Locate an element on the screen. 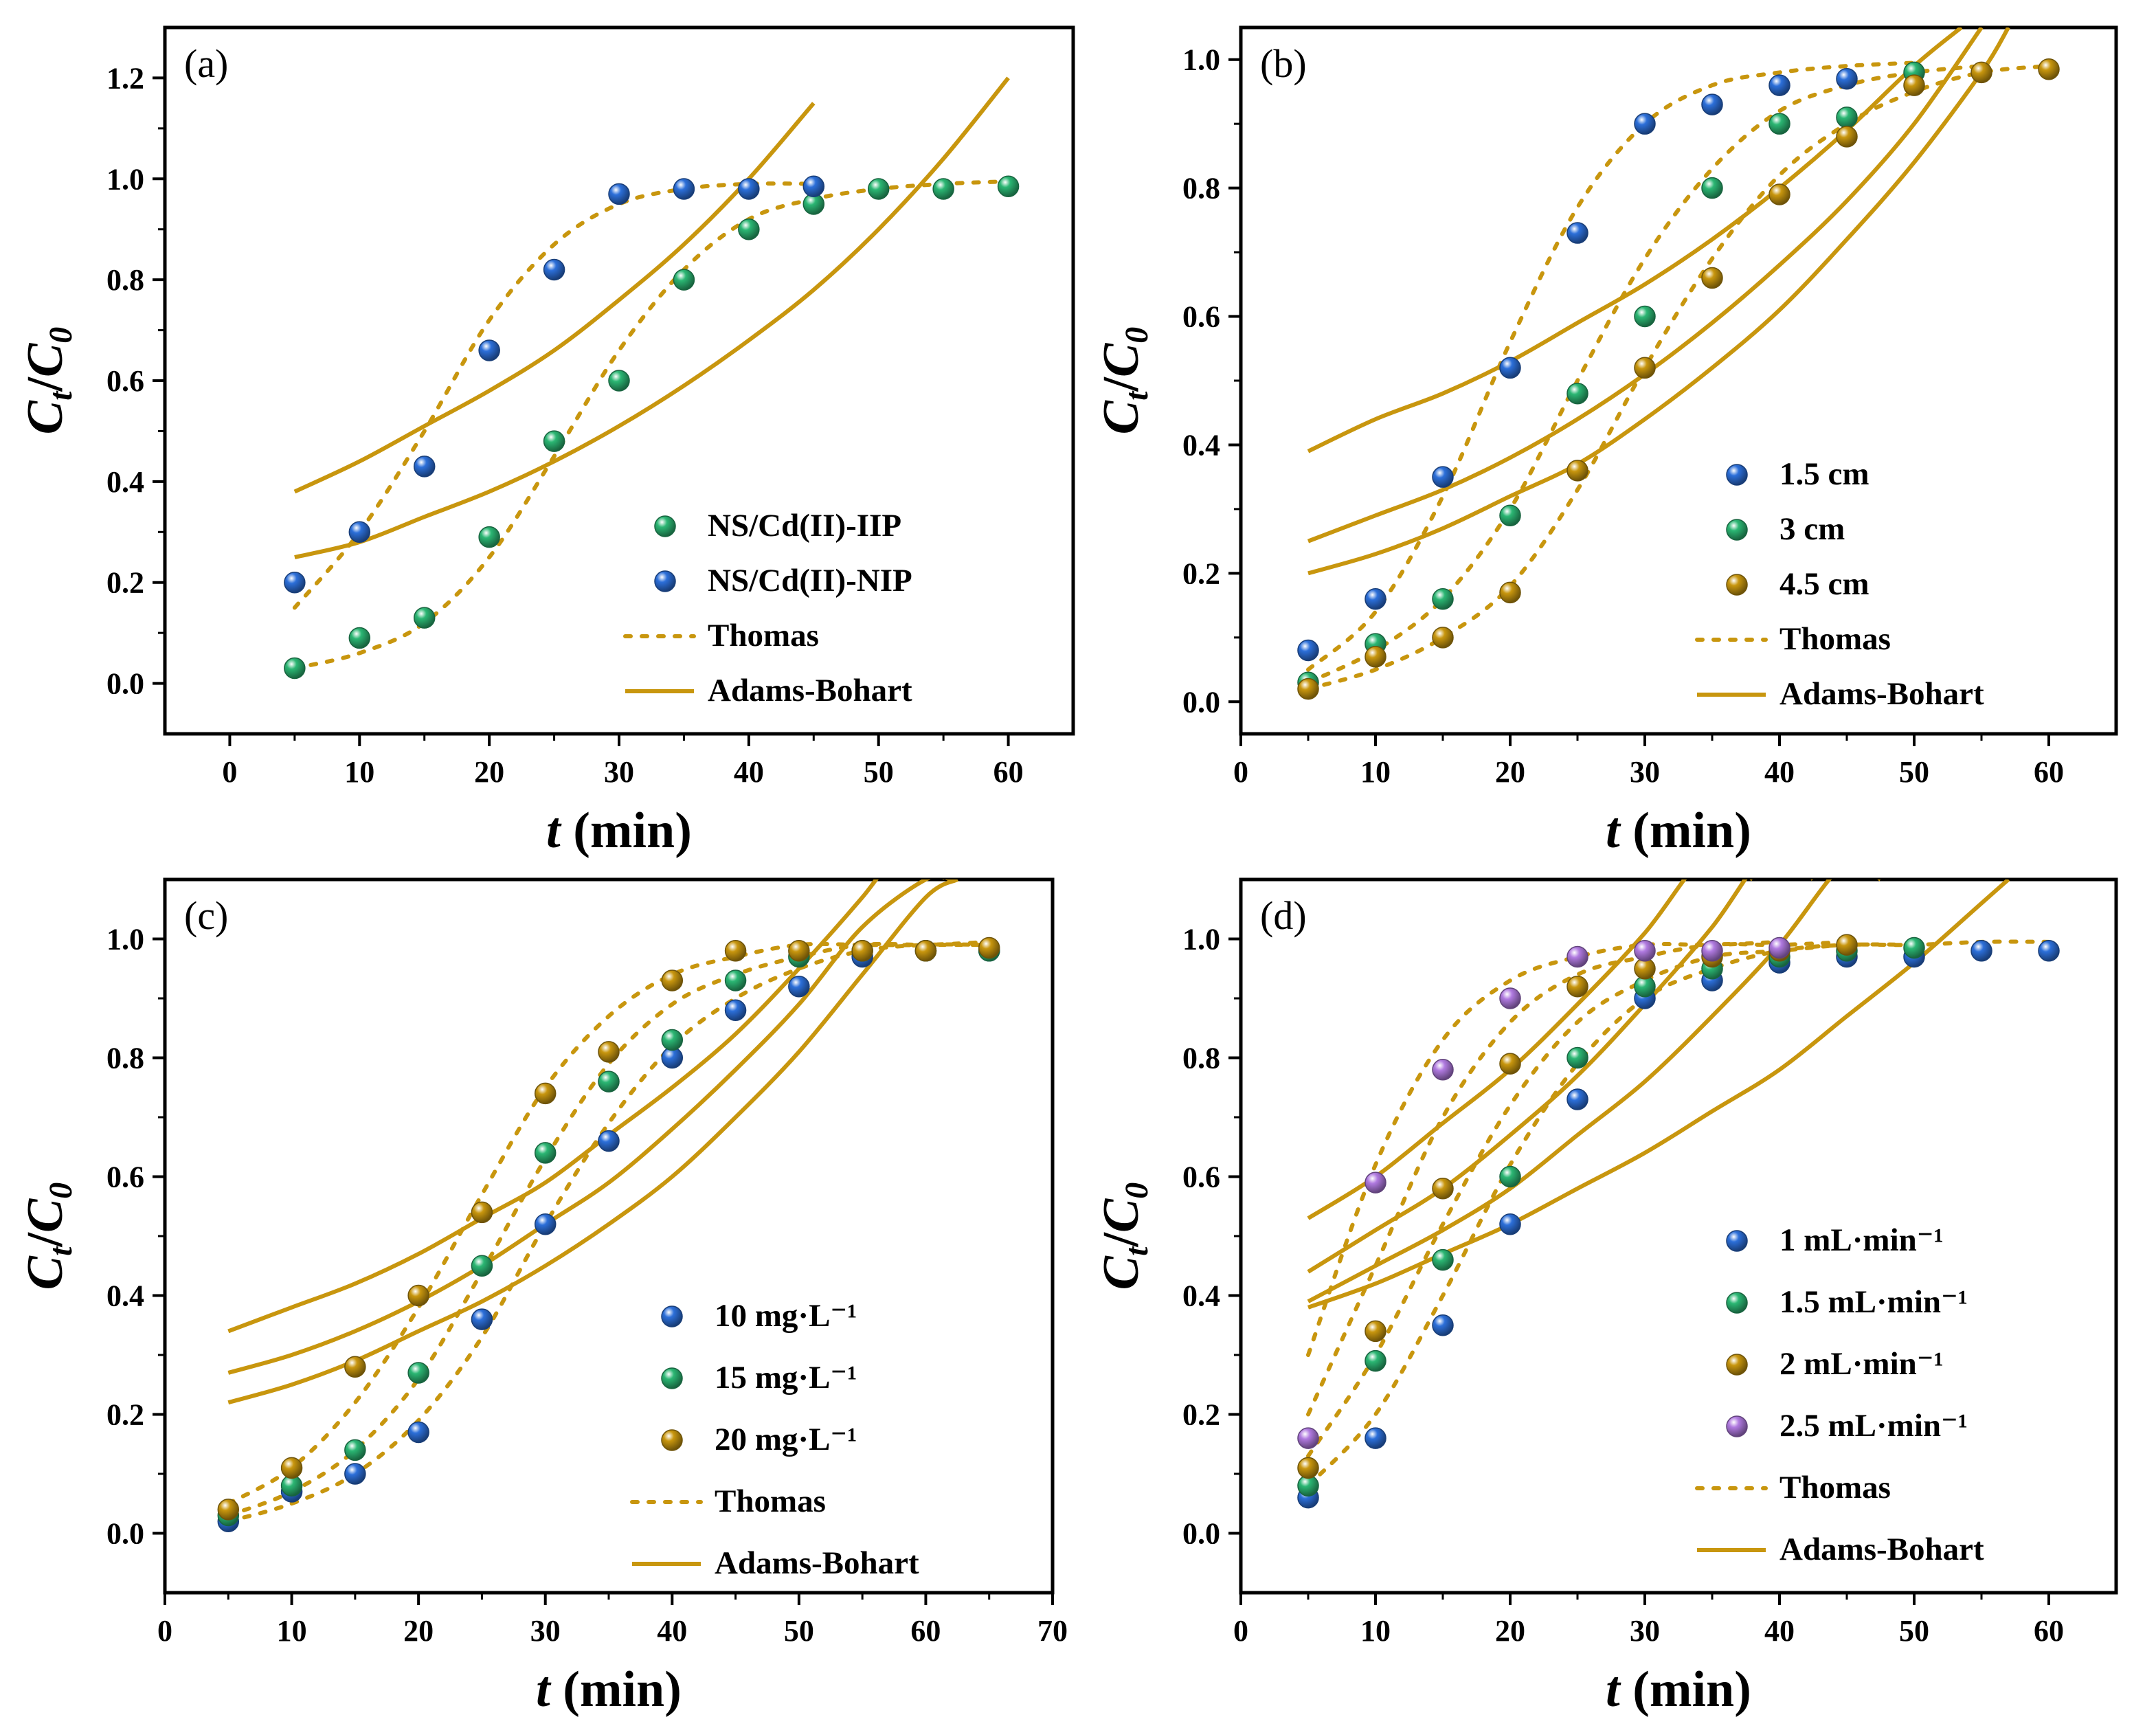  panel-c-y-tick-label: 1.0 is located at coordinates (125, 939).